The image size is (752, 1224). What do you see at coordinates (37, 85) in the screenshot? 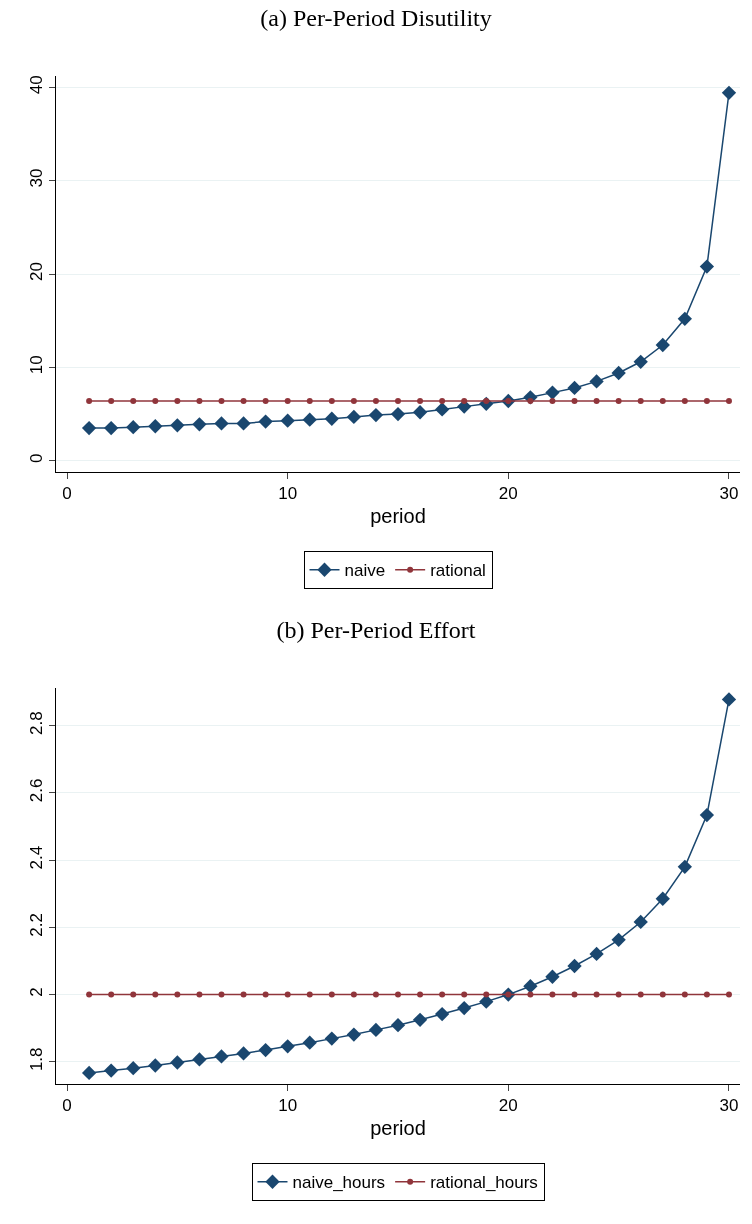
I see `y-tick-label: 40` at bounding box center [37, 85].